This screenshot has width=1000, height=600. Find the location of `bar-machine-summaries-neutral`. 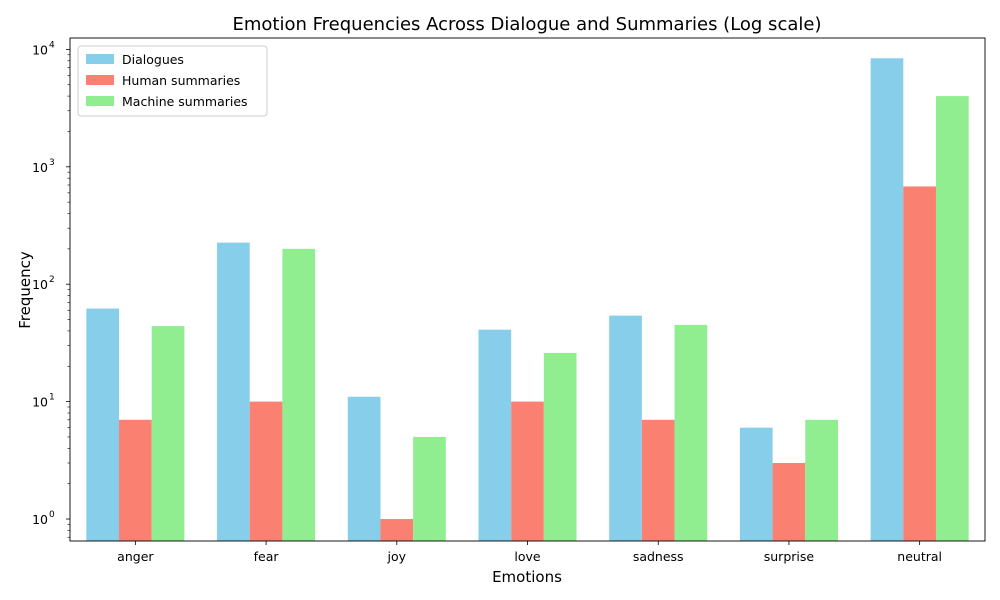

bar-machine-summaries-neutral is located at coordinates (952, 318).